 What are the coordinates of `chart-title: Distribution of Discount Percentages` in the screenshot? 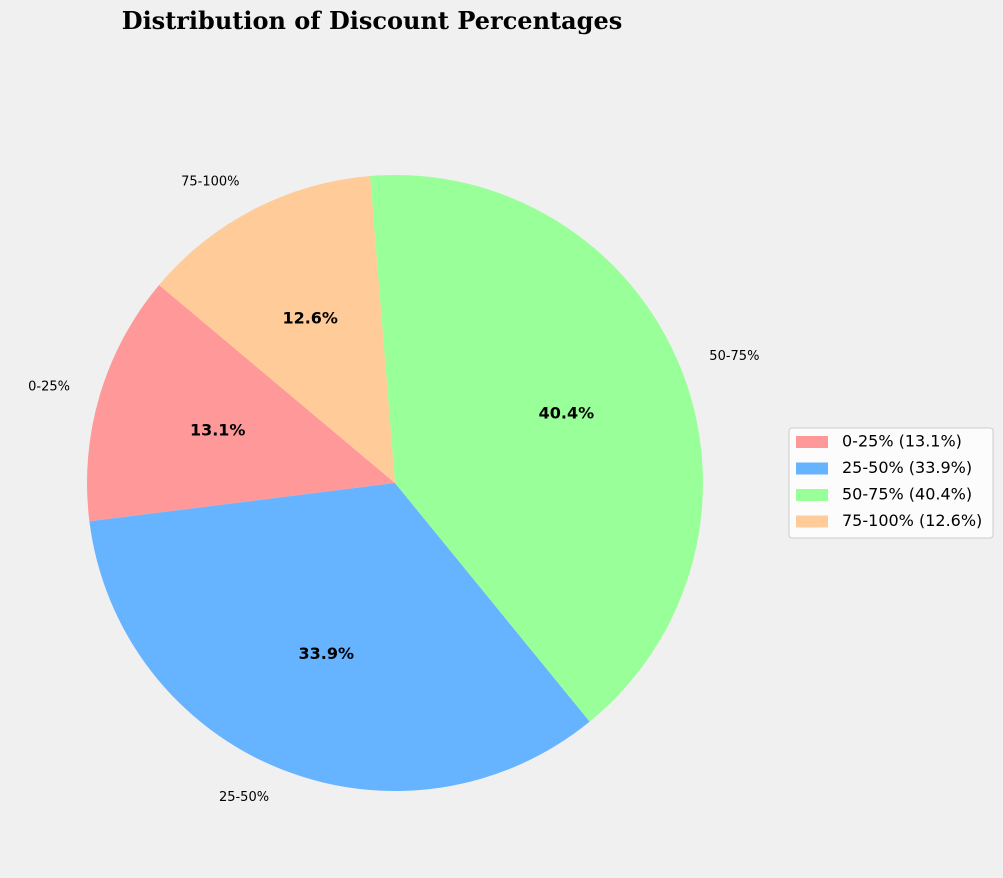 It's located at (372, 20).